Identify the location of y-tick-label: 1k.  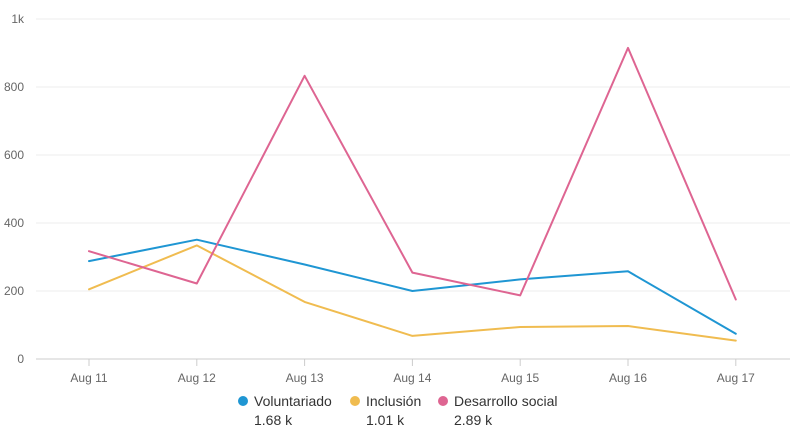
(18, 19).